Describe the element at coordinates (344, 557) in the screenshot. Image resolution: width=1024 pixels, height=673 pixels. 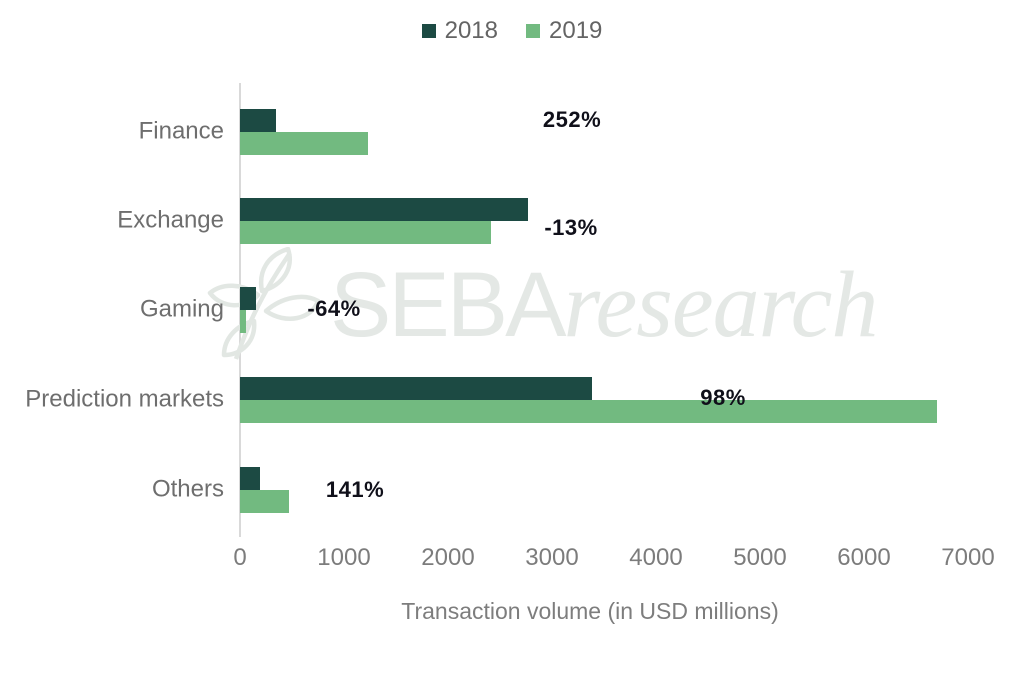
I see `x-tick-label-1000: 1000` at that location.